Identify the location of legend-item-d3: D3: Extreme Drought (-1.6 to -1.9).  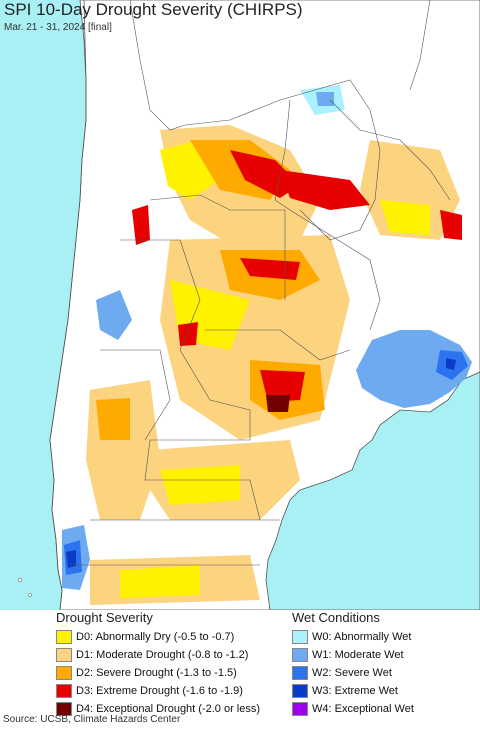
(158, 691).